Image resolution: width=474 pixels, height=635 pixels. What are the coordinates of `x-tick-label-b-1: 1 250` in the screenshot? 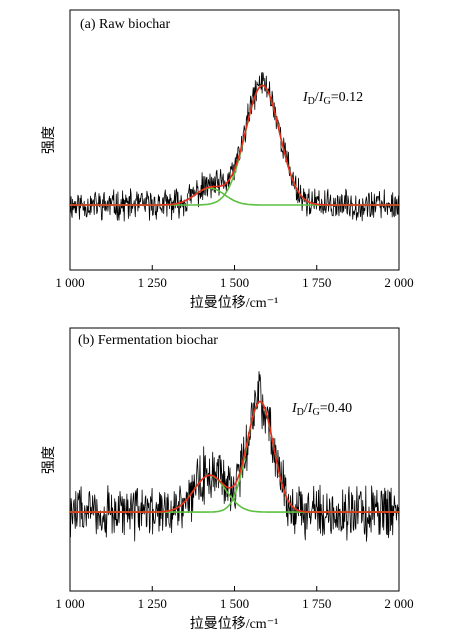 It's located at (152, 603).